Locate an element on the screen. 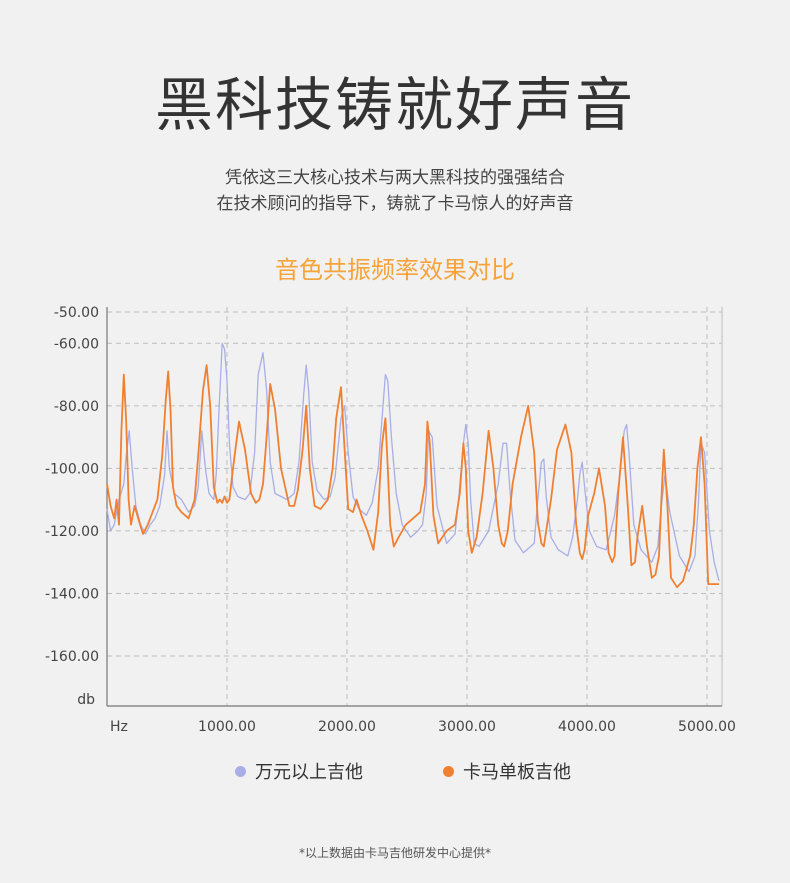 This screenshot has width=790, height=883. y-tick-label: -160.00 is located at coordinates (72, 657).